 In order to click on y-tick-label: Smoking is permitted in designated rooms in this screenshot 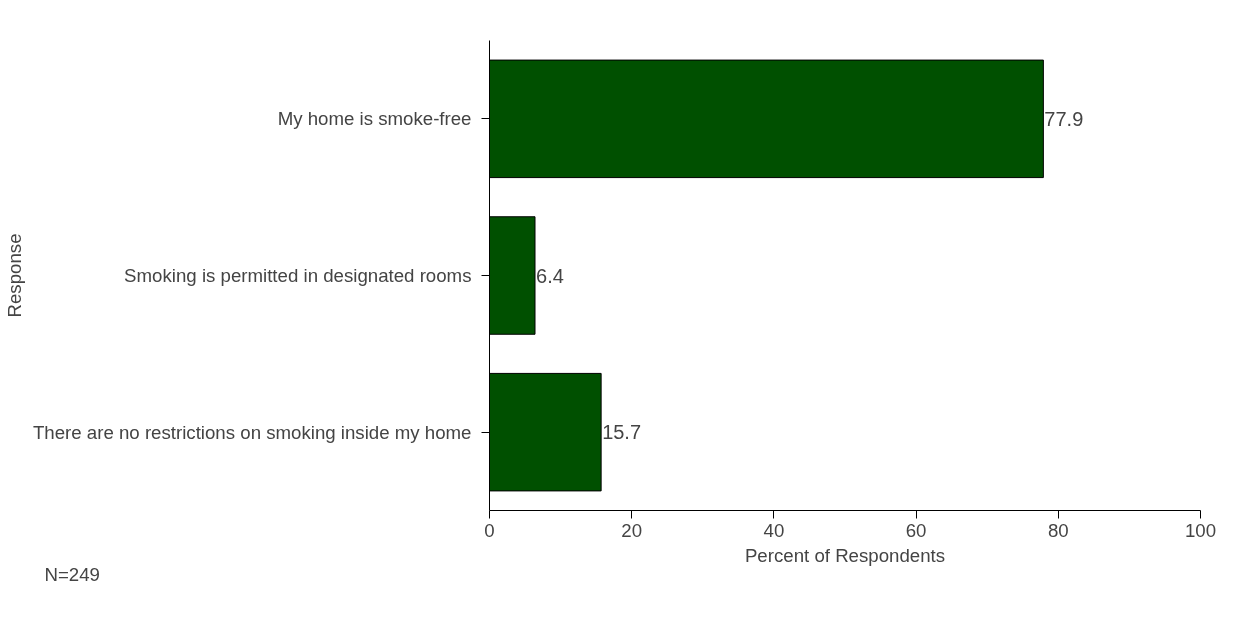, I will do `click(298, 275)`.